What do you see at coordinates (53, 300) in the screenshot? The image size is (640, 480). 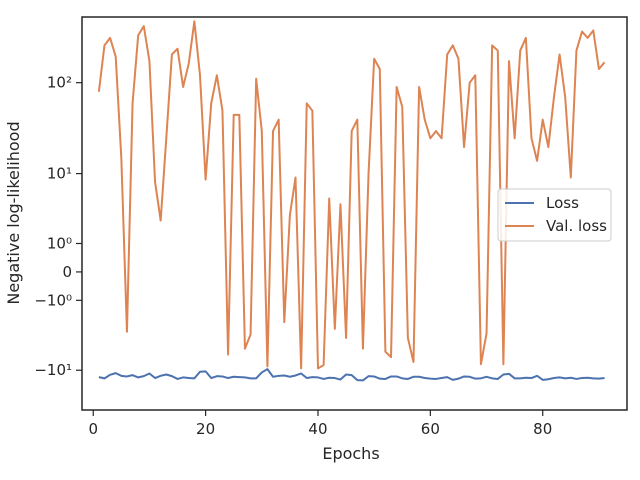 I see `y-tick-label: −10⁰` at bounding box center [53, 300].